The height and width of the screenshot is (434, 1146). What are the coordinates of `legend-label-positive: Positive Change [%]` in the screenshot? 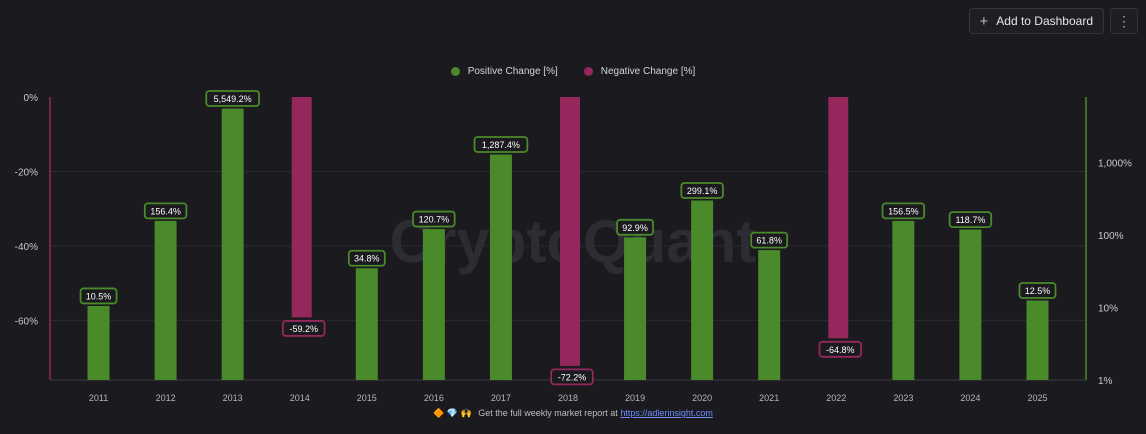 It's located at (512, 71).